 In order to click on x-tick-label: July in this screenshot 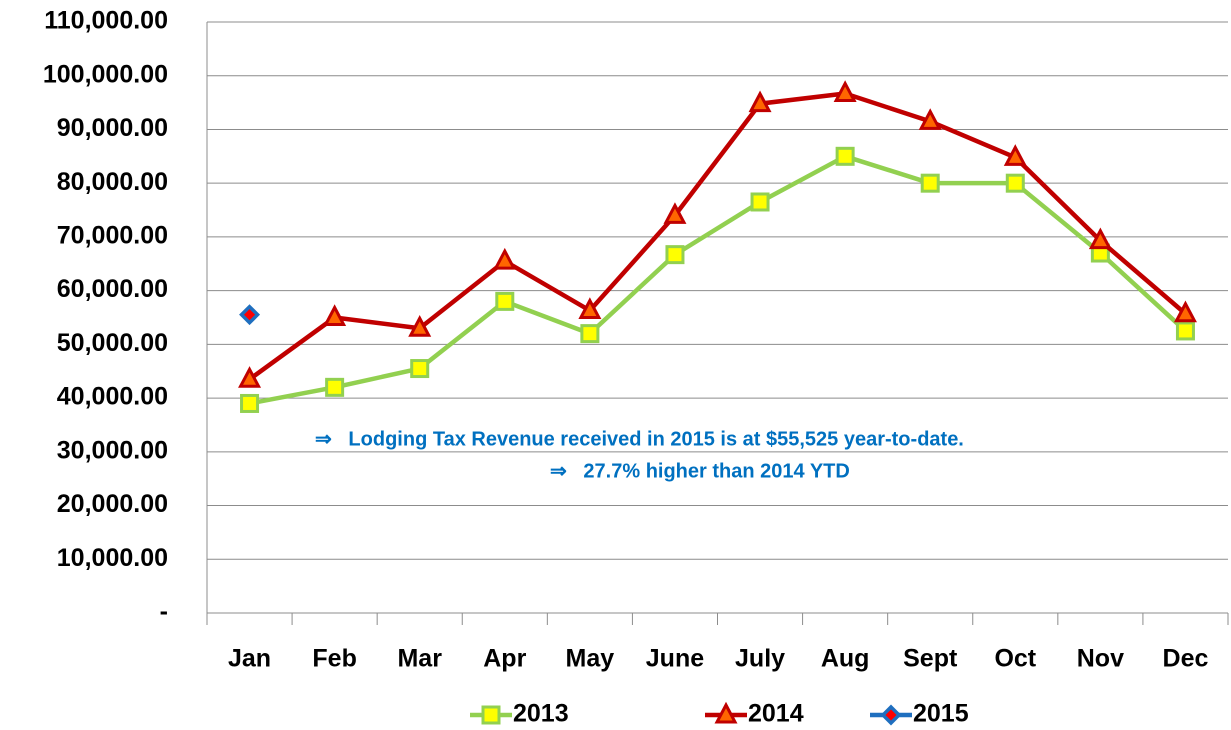, I will do `click(760, 659)`.